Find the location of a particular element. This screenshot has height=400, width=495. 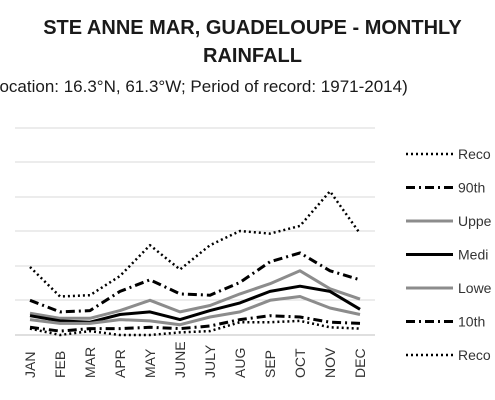

x-tick-label-jan: JAN is located at coordinates (30, 365).